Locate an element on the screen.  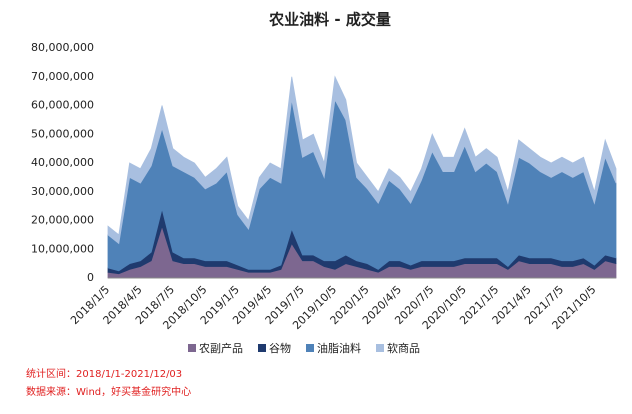
y-tick-label: 20,000,000 is located at coordinates (62, 220).